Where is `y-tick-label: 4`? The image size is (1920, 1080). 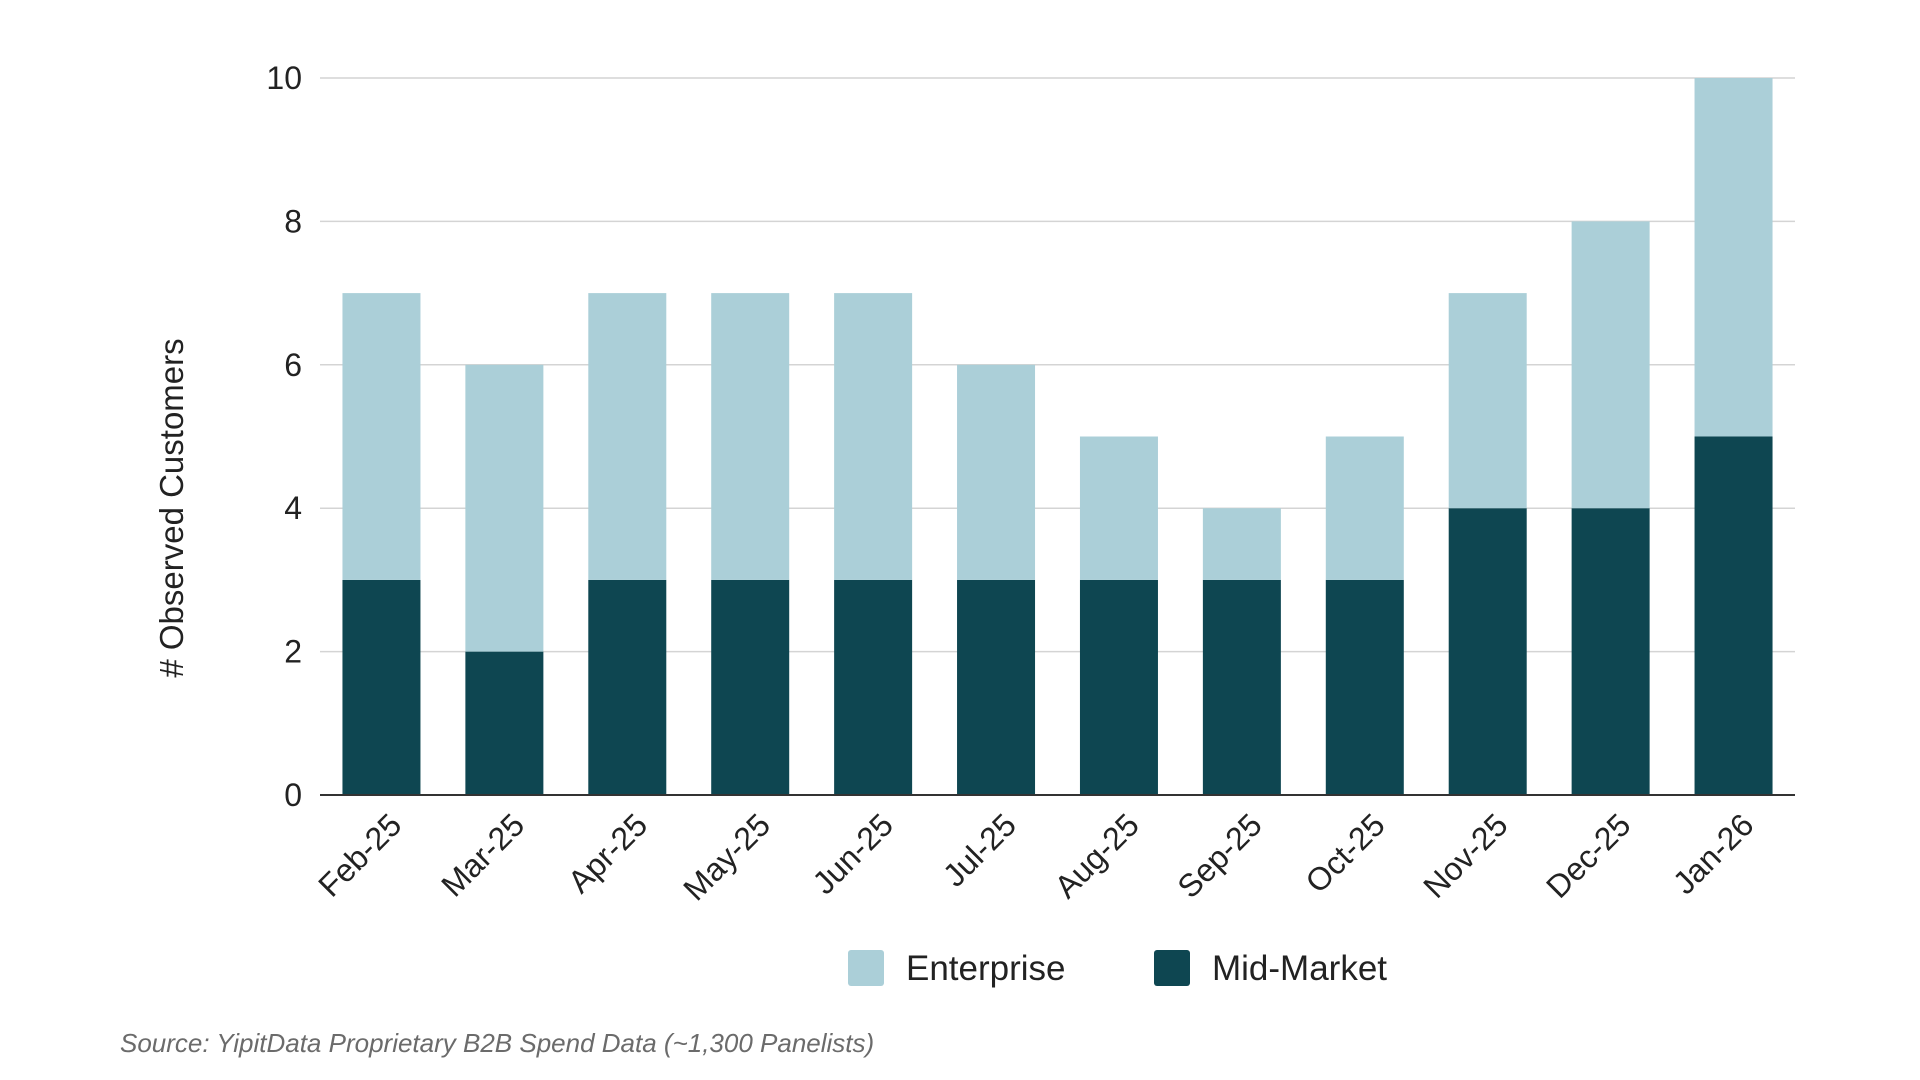
y-tick-label: 4 is located at coordinates (293, 508).